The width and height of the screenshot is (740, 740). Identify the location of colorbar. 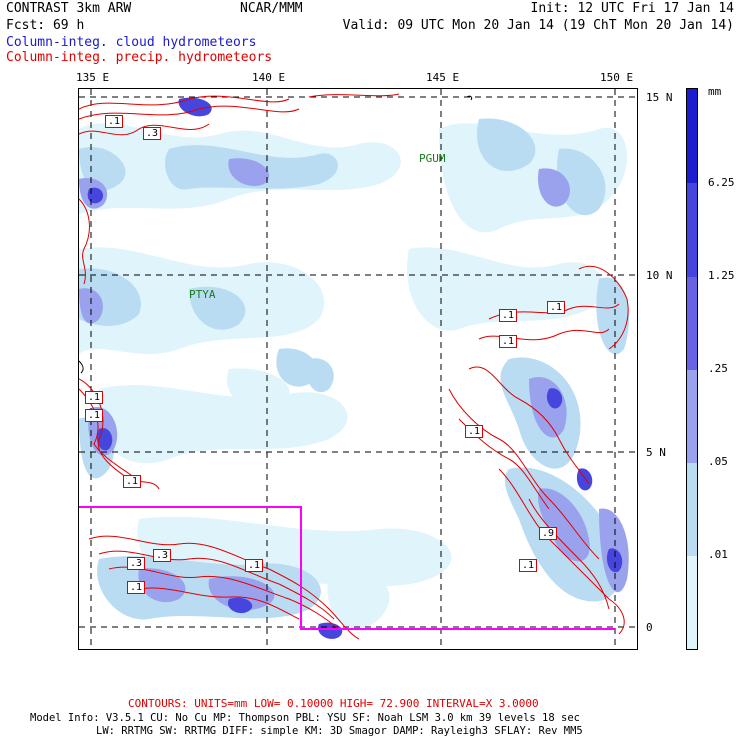
(692, 369).